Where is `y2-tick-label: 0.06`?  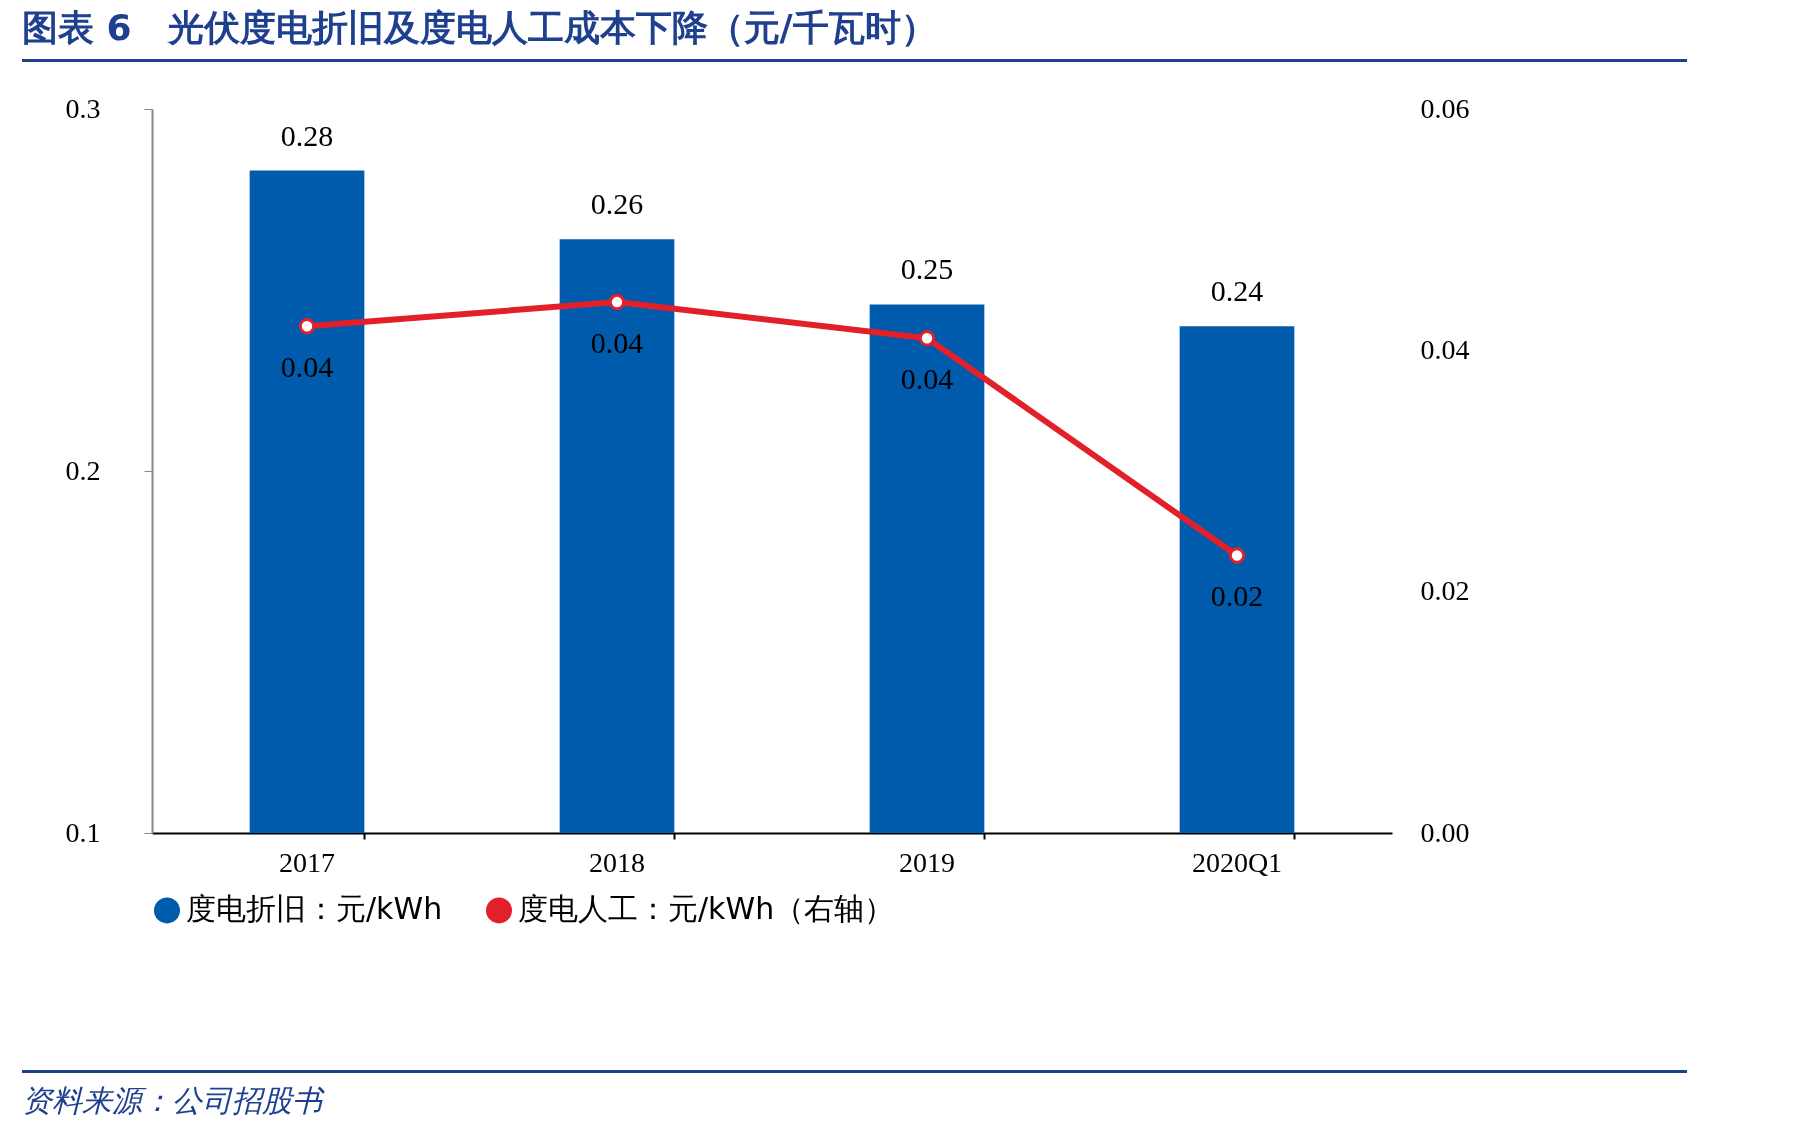
y2-tick-label: 0.06 is located at coordinates (1445, 108).